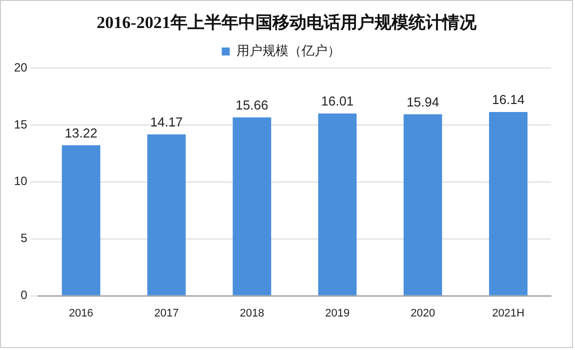 The height and width of the screenshot is (350, 575). What do you see at coordinates (288, 50) in the screenshot?
I see `legend-label: 用户规模（亿户）` at bounding box center [288, 50].